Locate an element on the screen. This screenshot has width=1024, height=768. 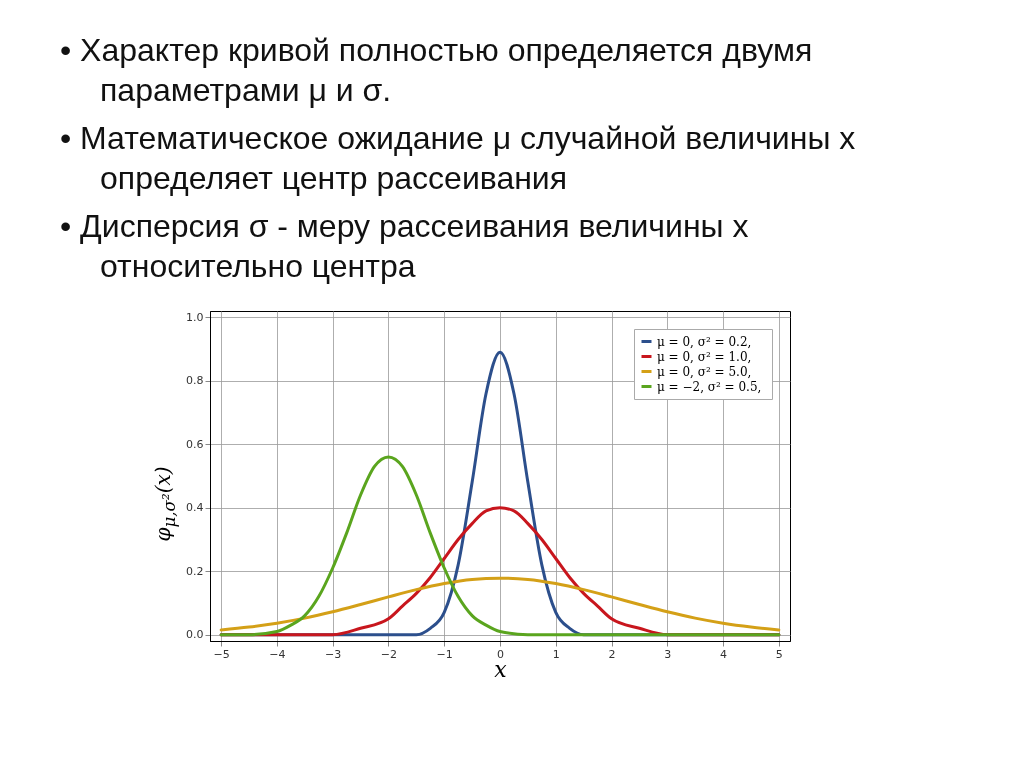
text: • Дисперсия σ - меру рассеивания величины x относительно центра is located at coordinates (405, 246).